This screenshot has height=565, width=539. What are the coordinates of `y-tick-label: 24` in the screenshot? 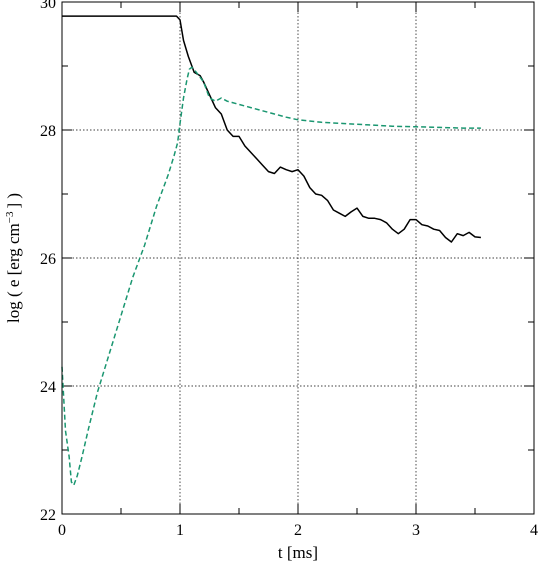 It's located at (48, 387).